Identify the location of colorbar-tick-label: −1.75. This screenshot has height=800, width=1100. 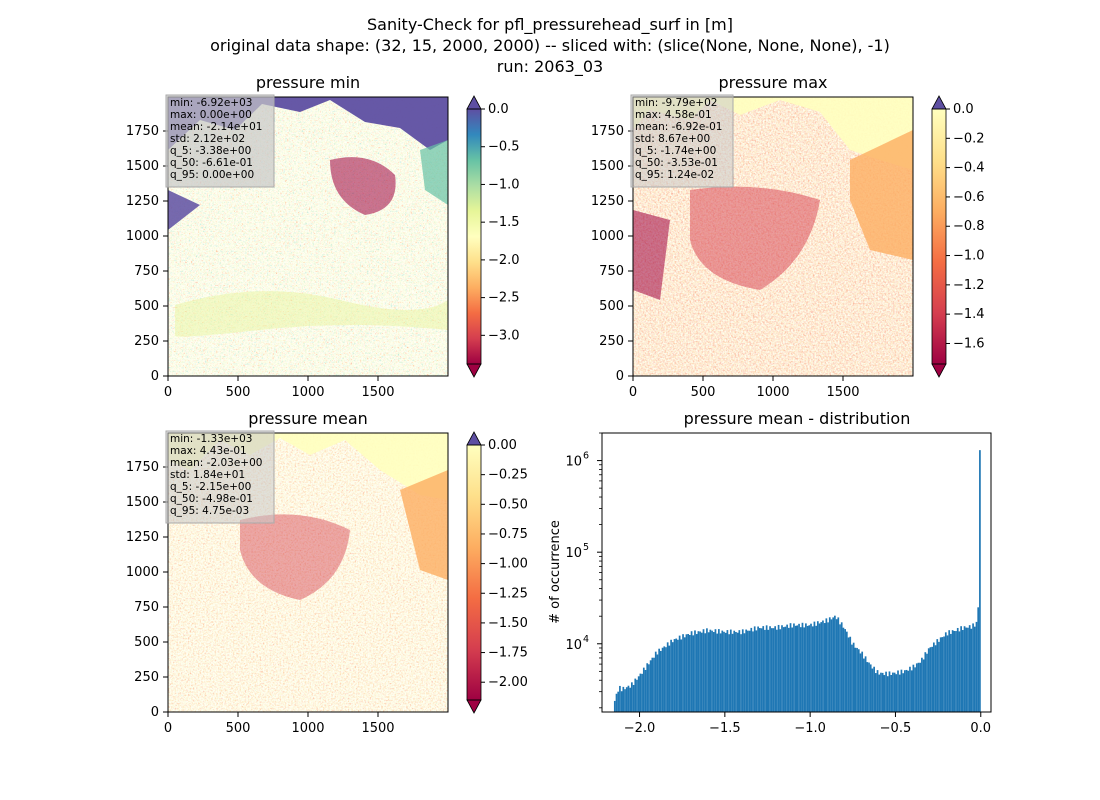
(508, 653).